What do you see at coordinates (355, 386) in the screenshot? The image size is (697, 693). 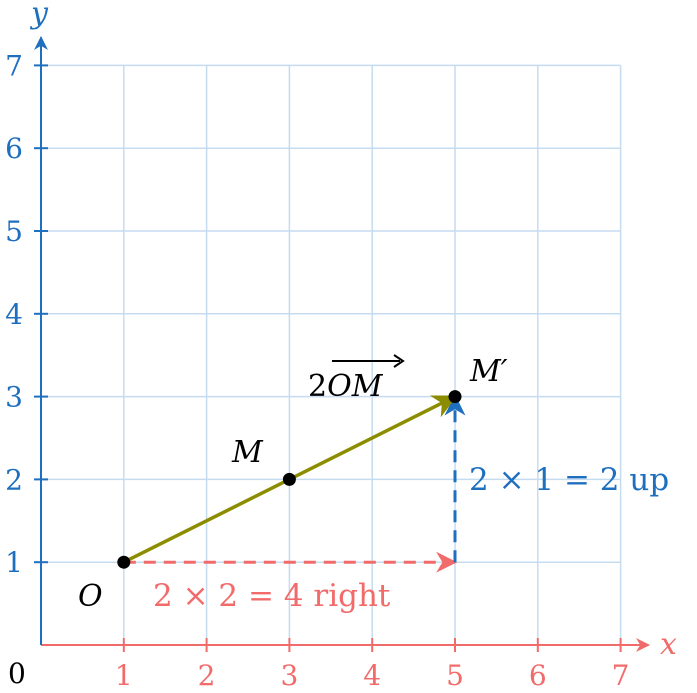 I see `vector-label-letters: OM` at bounding box center [355, 386].